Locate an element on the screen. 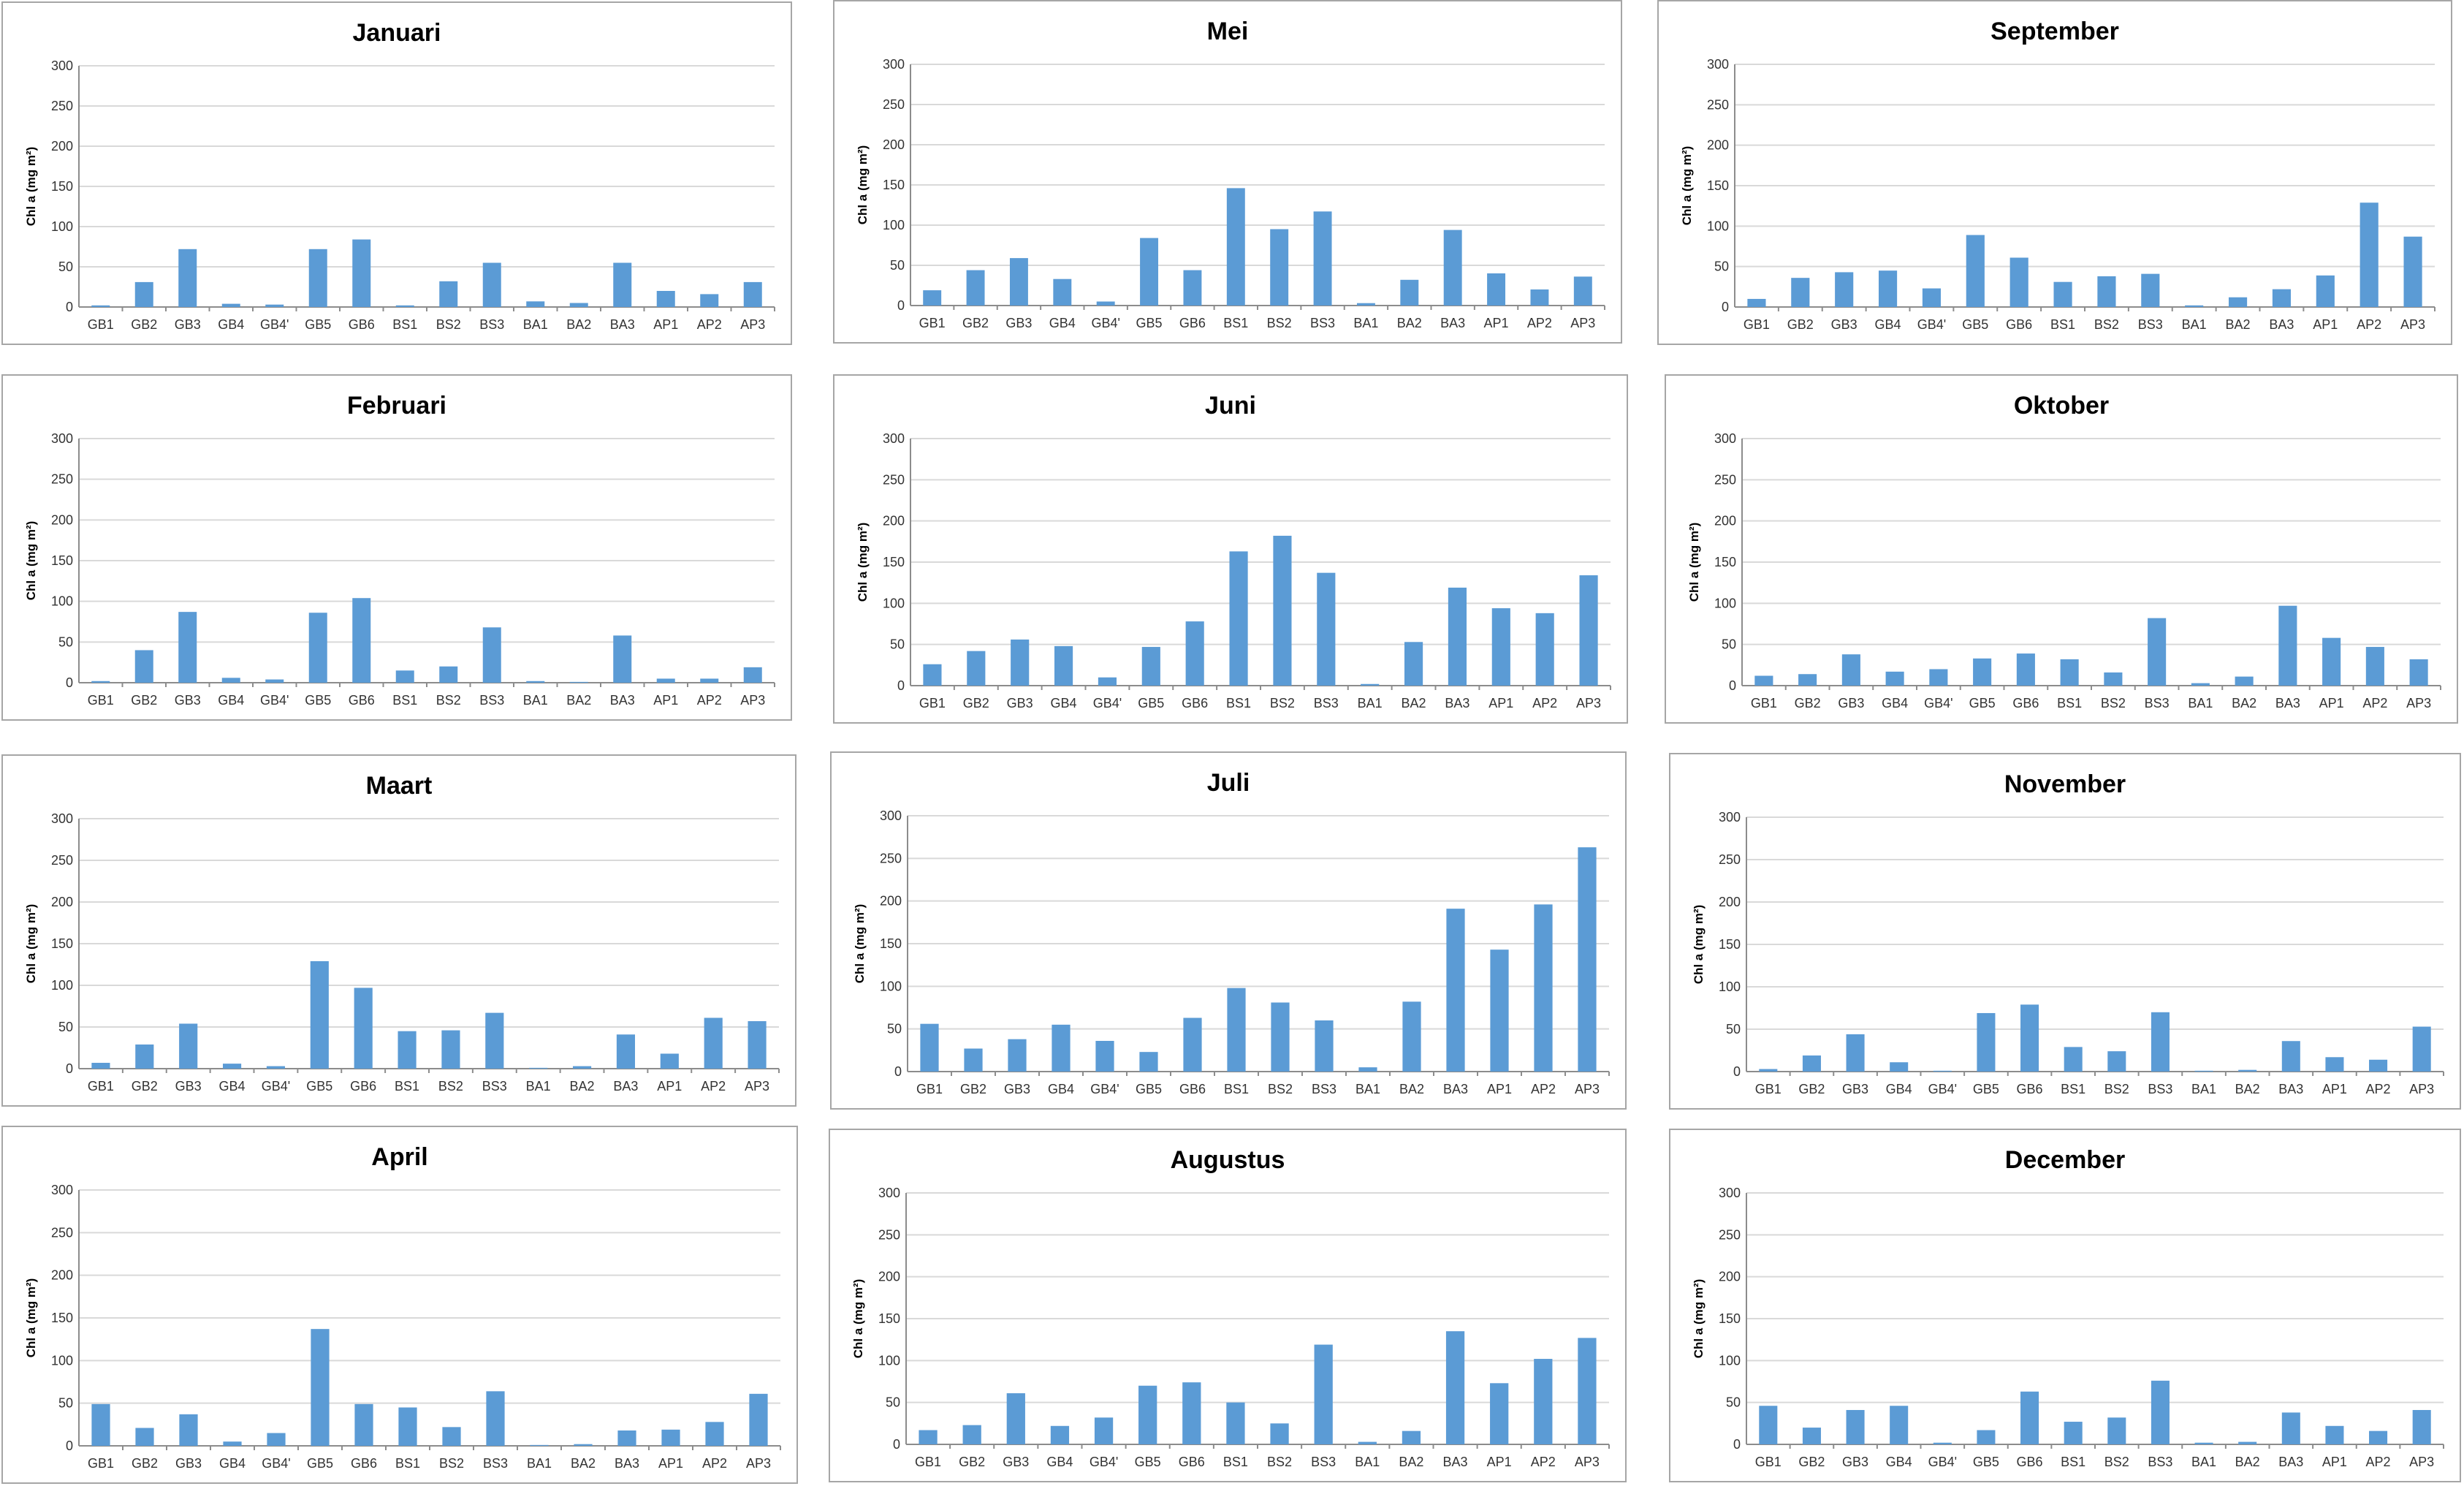 The image size is (2464, 1497). y-axis-label: Chl a (mg m²) is located at coordinates (1694, 563).